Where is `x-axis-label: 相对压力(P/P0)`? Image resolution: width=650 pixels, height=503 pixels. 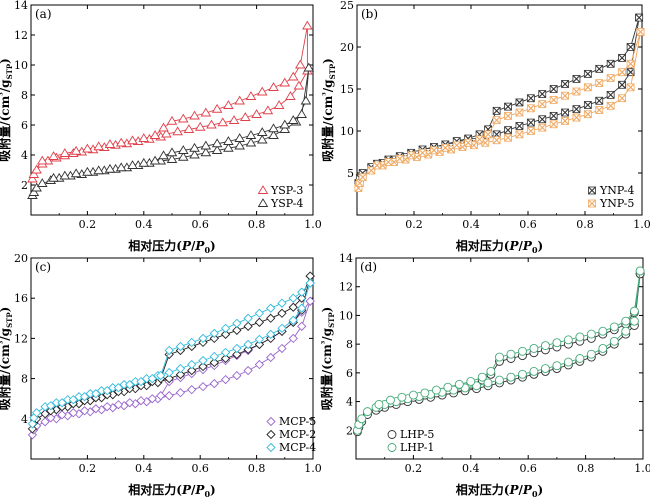
x-axis-label: 相对压力(P/P0) is located at coordinates (499, 490).